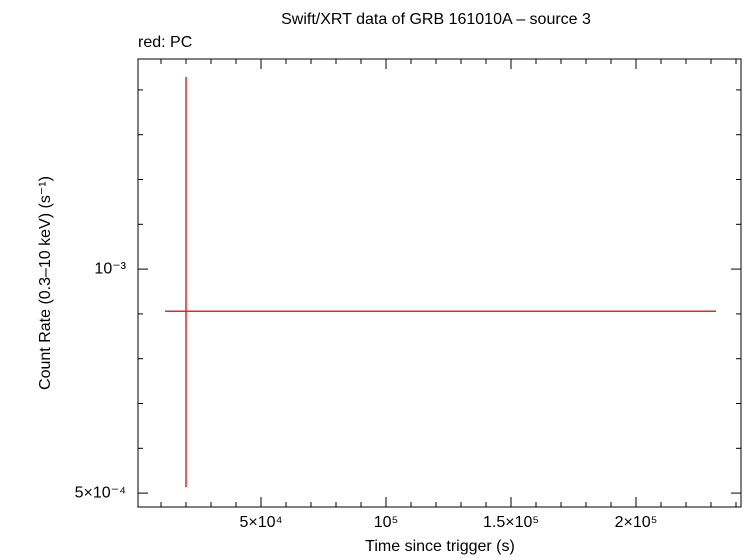 Image resolution: width=746 pixels, height=558 pixels. What do you see at coordinates (110, 268) in the screenshot?
I see `y-tick-label: 10⁻³` at bounding box center [110, 268].